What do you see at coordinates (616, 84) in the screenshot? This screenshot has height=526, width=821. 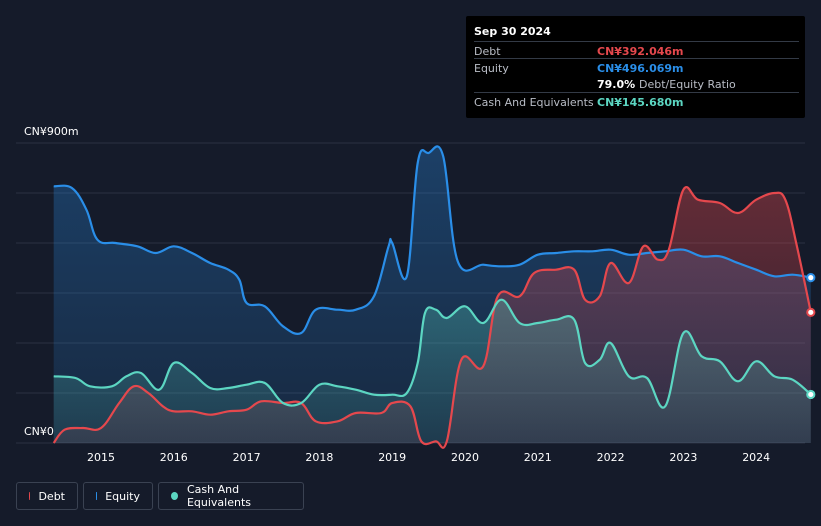 I see `tooltip-ratio-value: 79.0%` at bounding box center [616, 84].